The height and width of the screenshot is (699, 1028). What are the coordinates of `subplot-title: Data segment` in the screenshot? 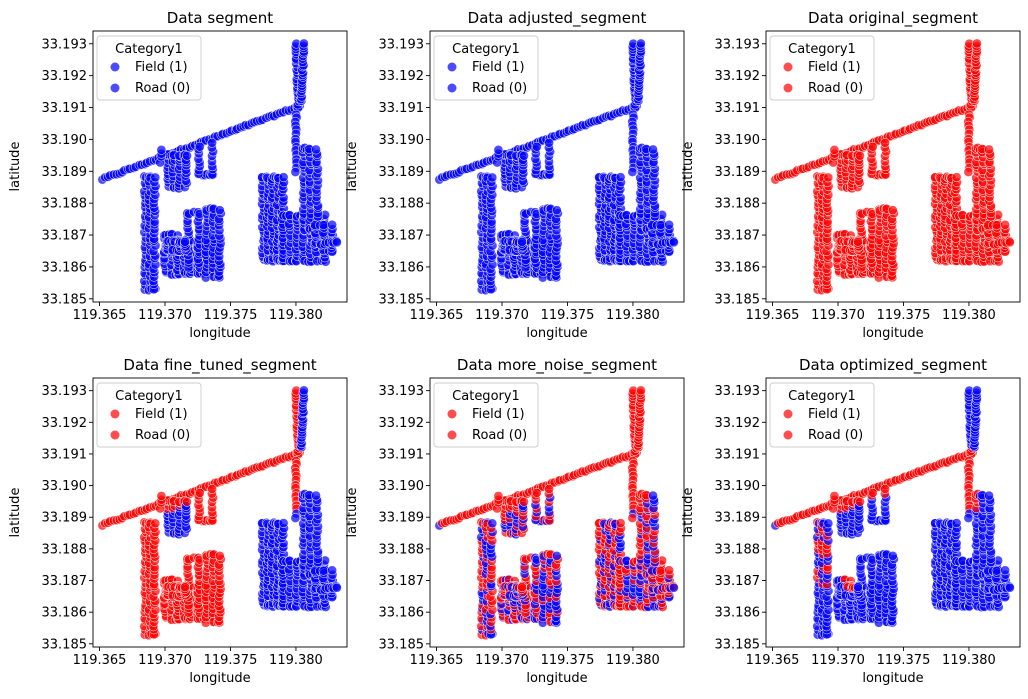 It's located at (220, 18).